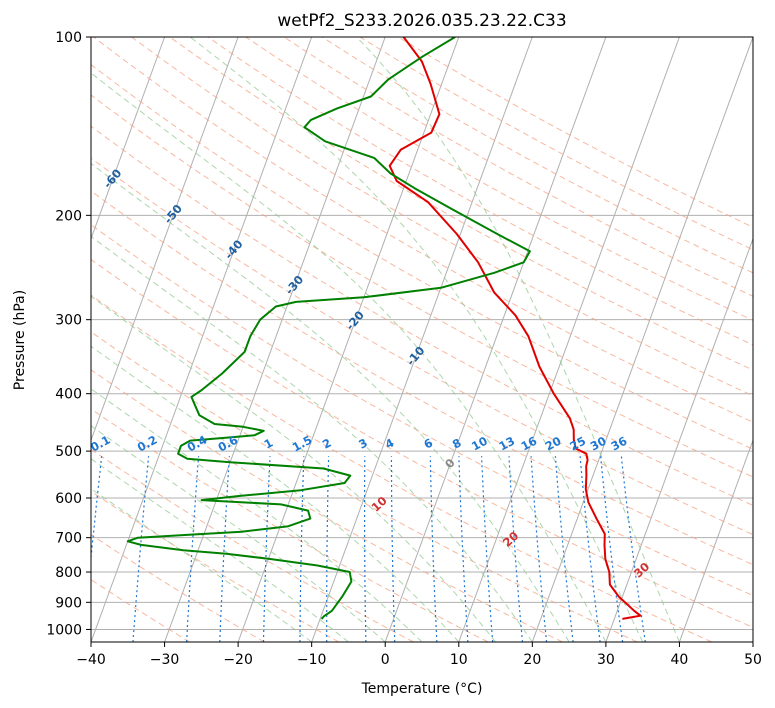  Describe the element at coordinates (269, 444) in the screenshot. I see `mixing-ratio-label: 1` at that location.